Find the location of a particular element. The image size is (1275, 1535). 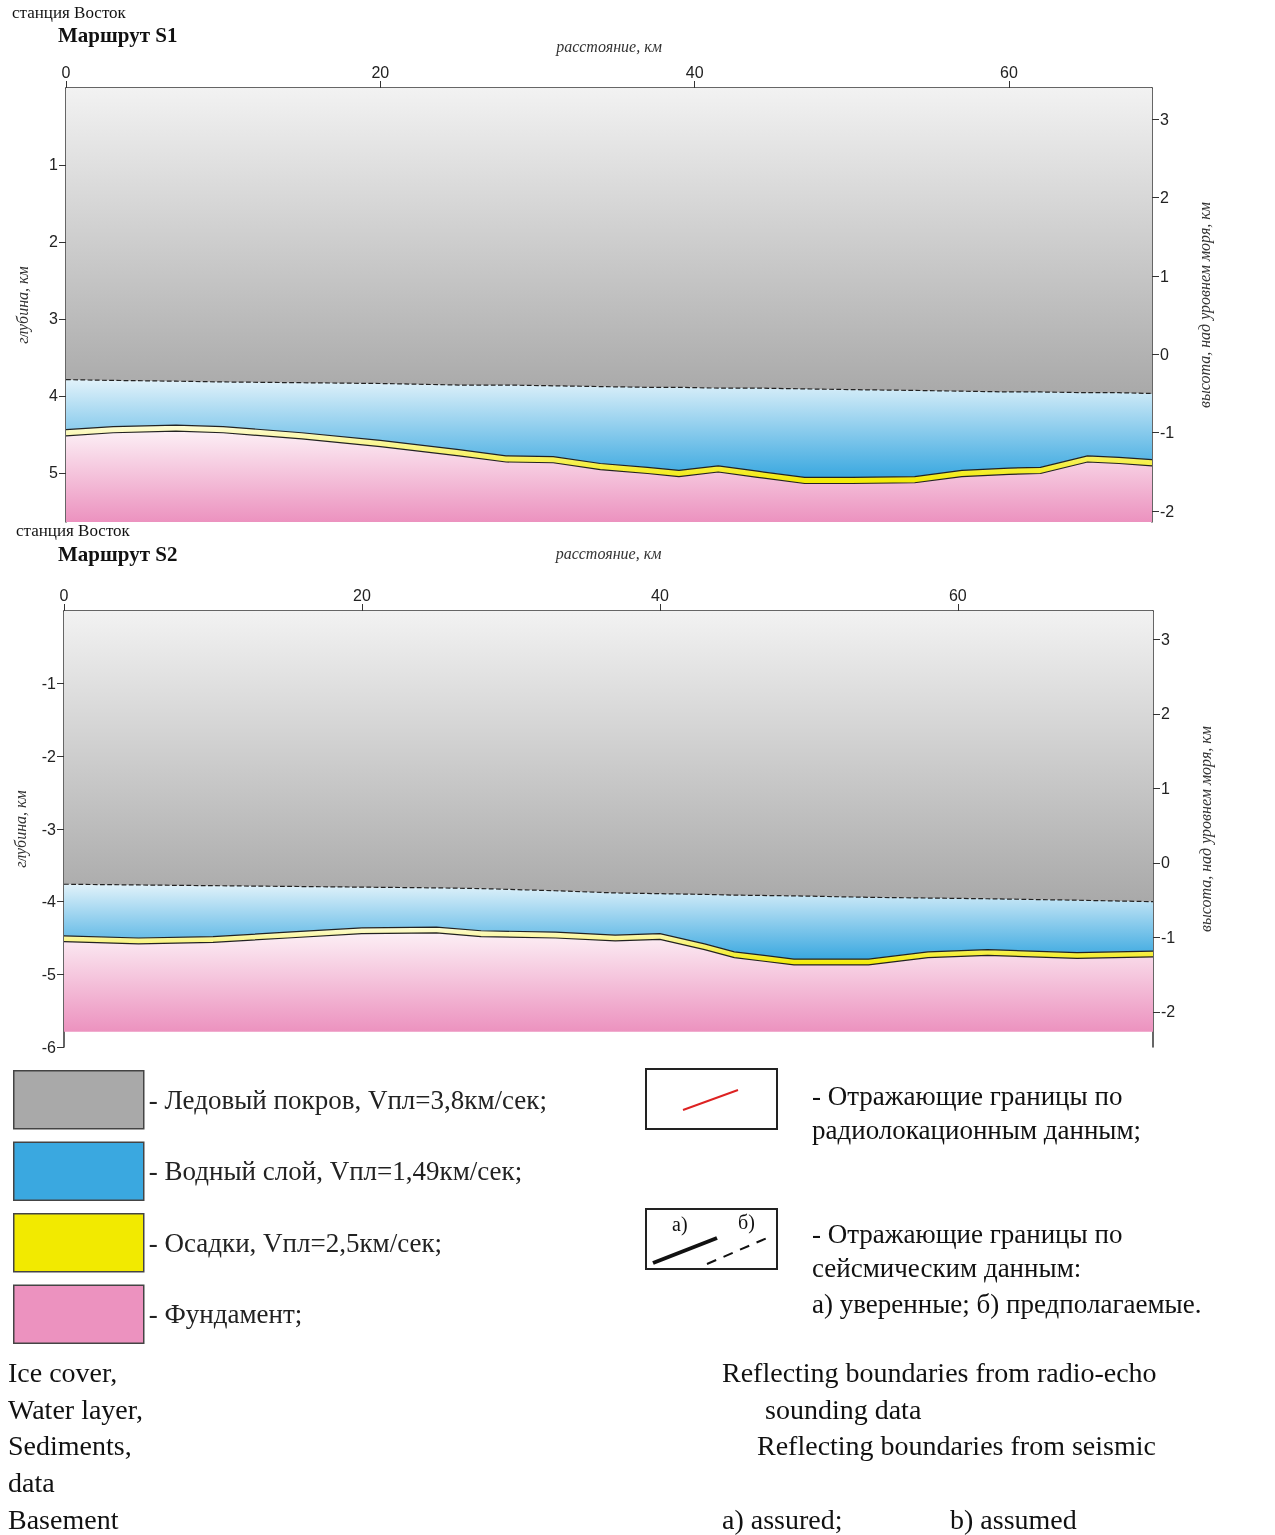

text: - Отражающие границы по радиолокационным данным; is located at coordinates (977, 1113).